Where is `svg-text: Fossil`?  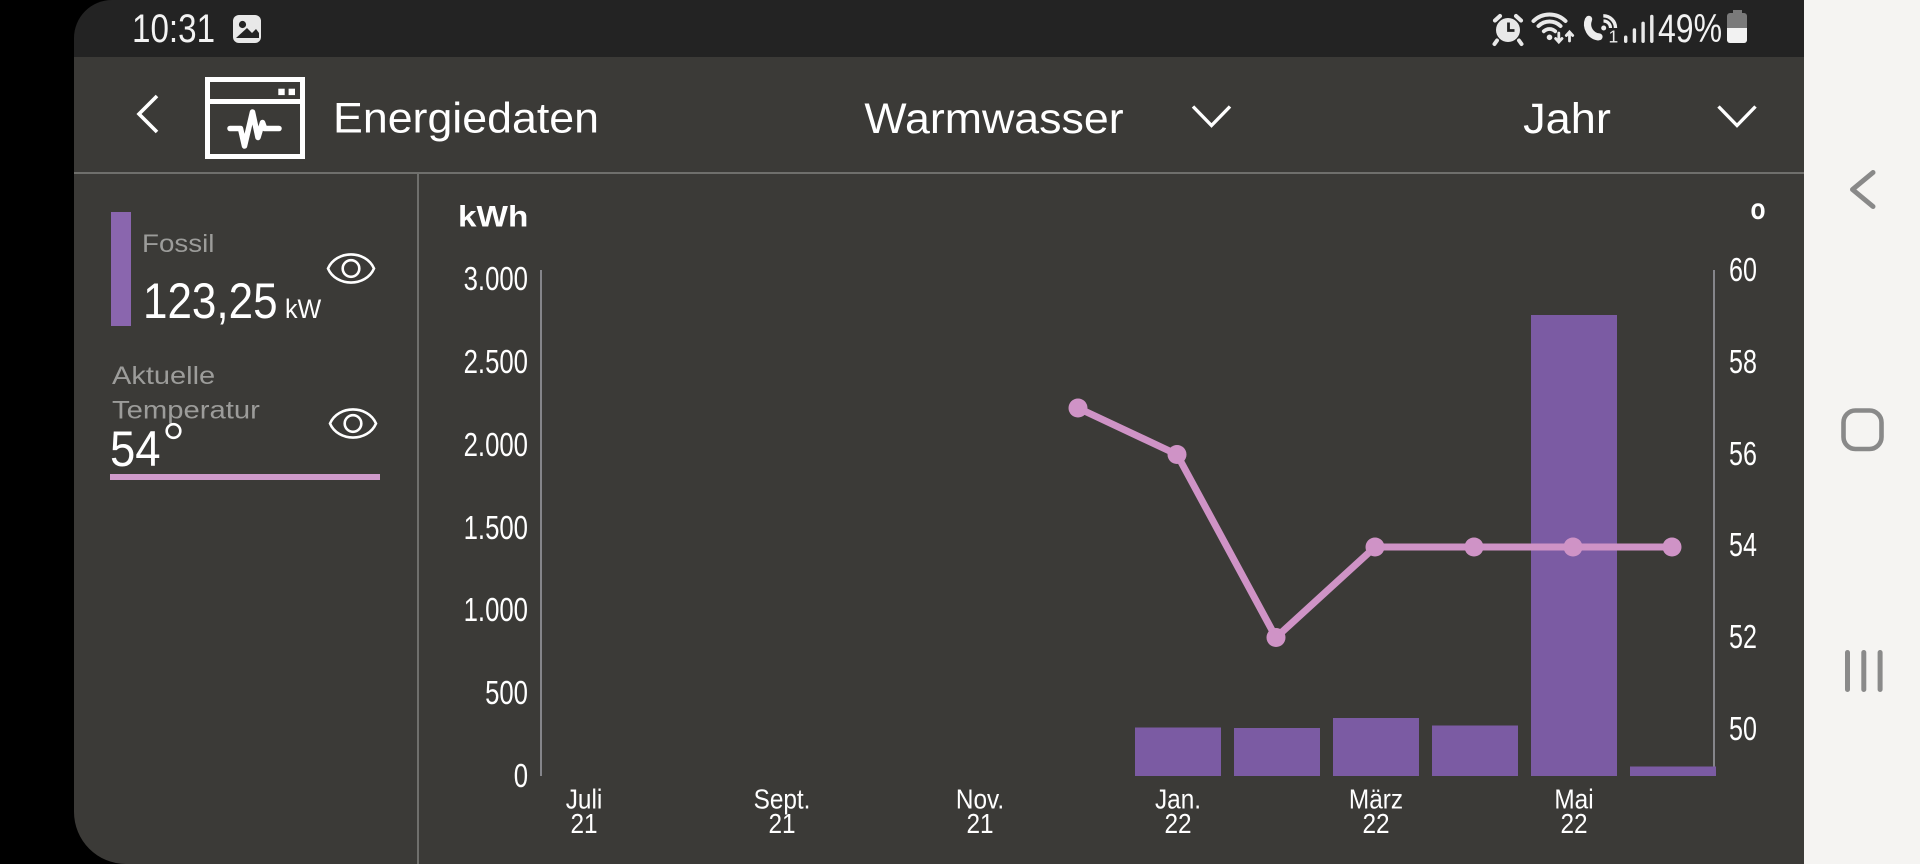
svg-text: Fossil is located at coordinates (178, 243).